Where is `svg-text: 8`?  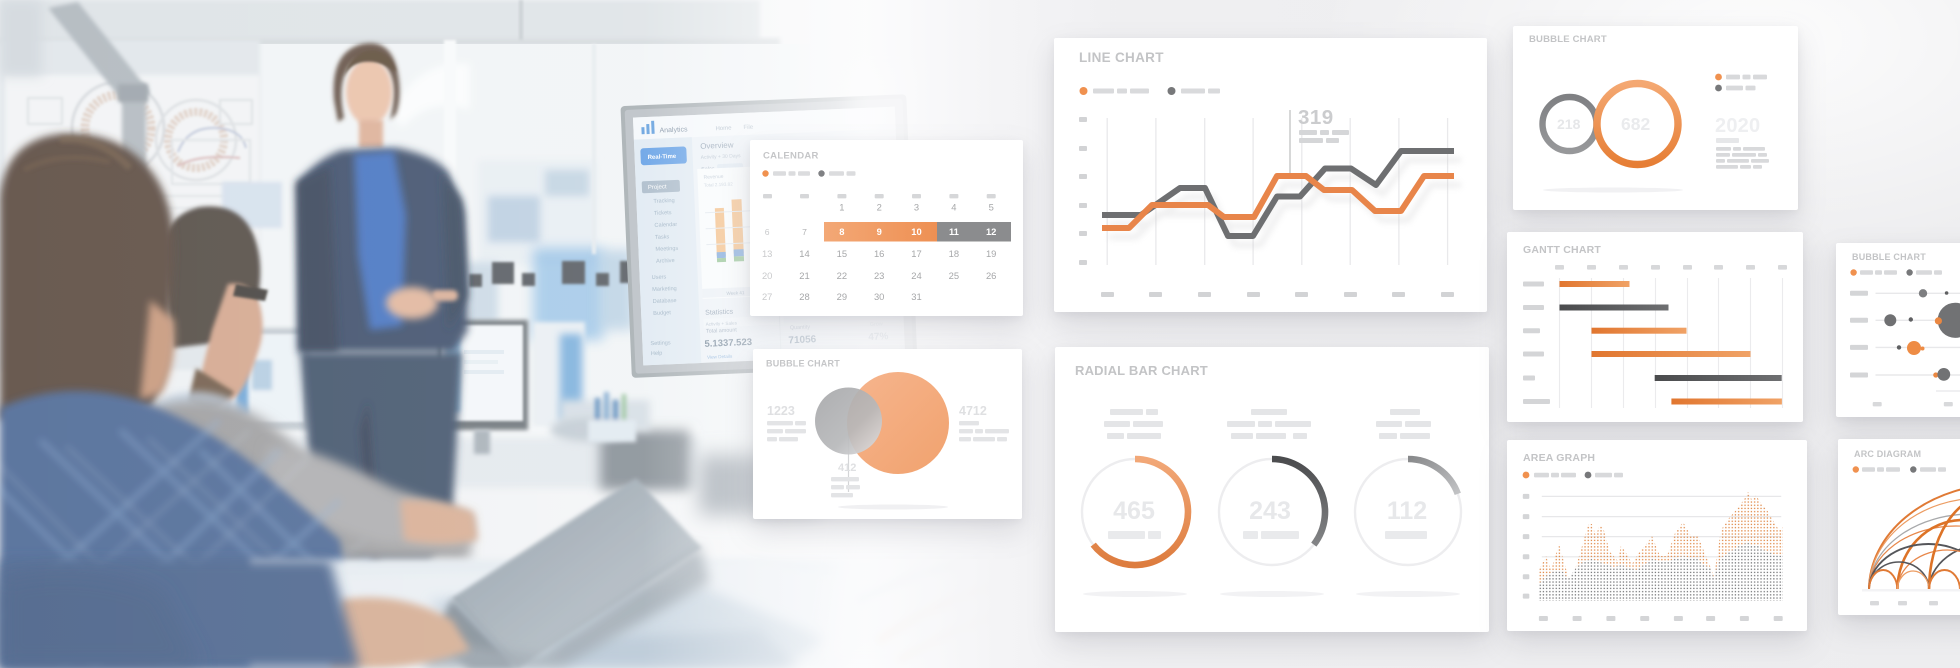
svg-text: 8 is located at coordinates (841, 231).